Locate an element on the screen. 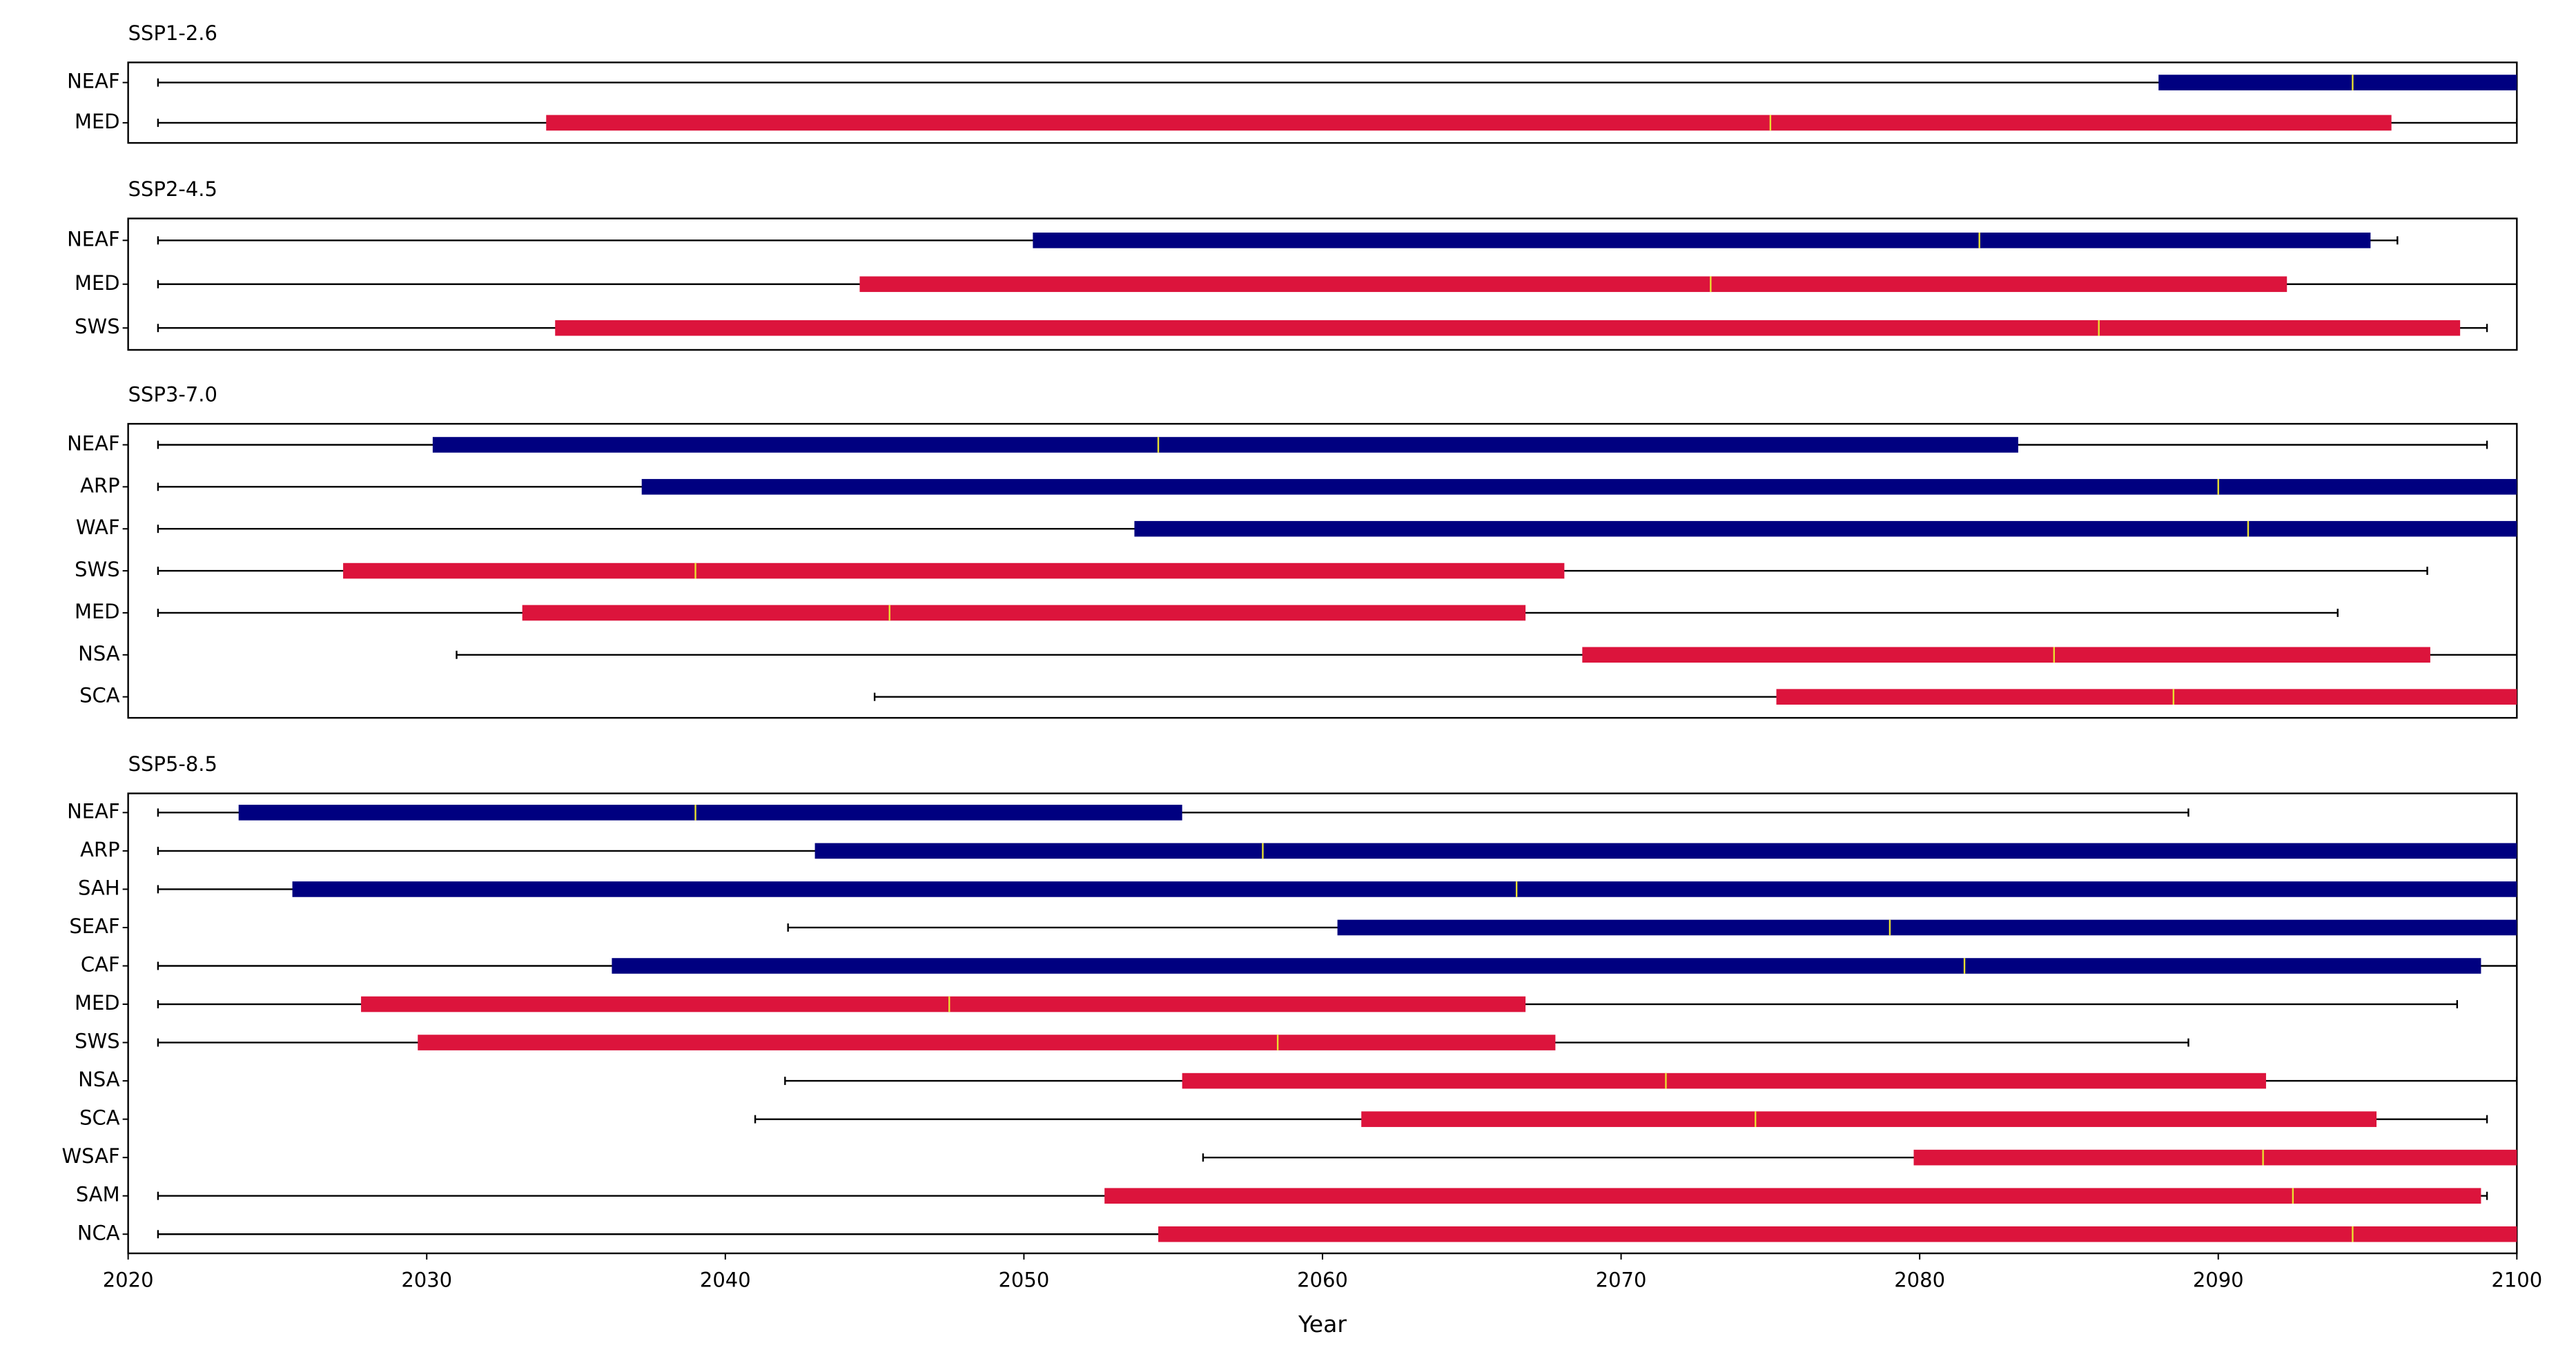 The height and width of the screenshot is (1361, 2576). x-tick-label: 2100 is located at coordinates (2516, 1279).